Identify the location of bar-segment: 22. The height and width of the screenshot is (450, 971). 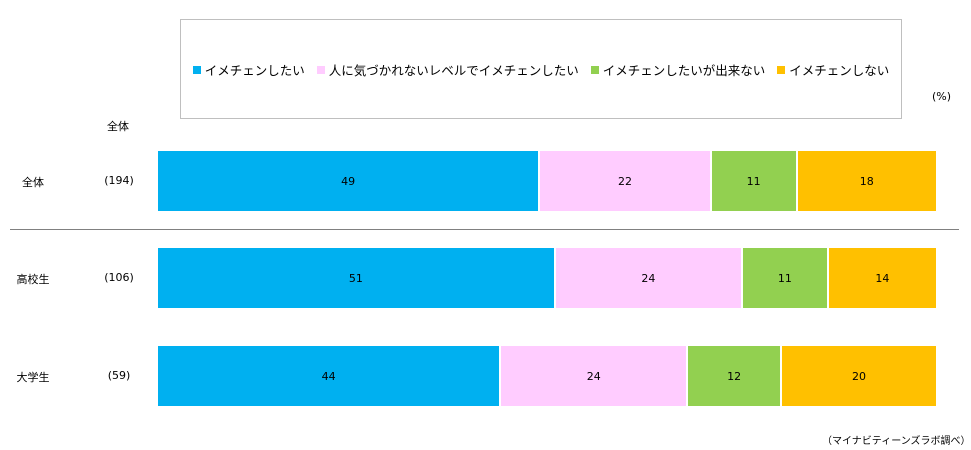
(625, 181).